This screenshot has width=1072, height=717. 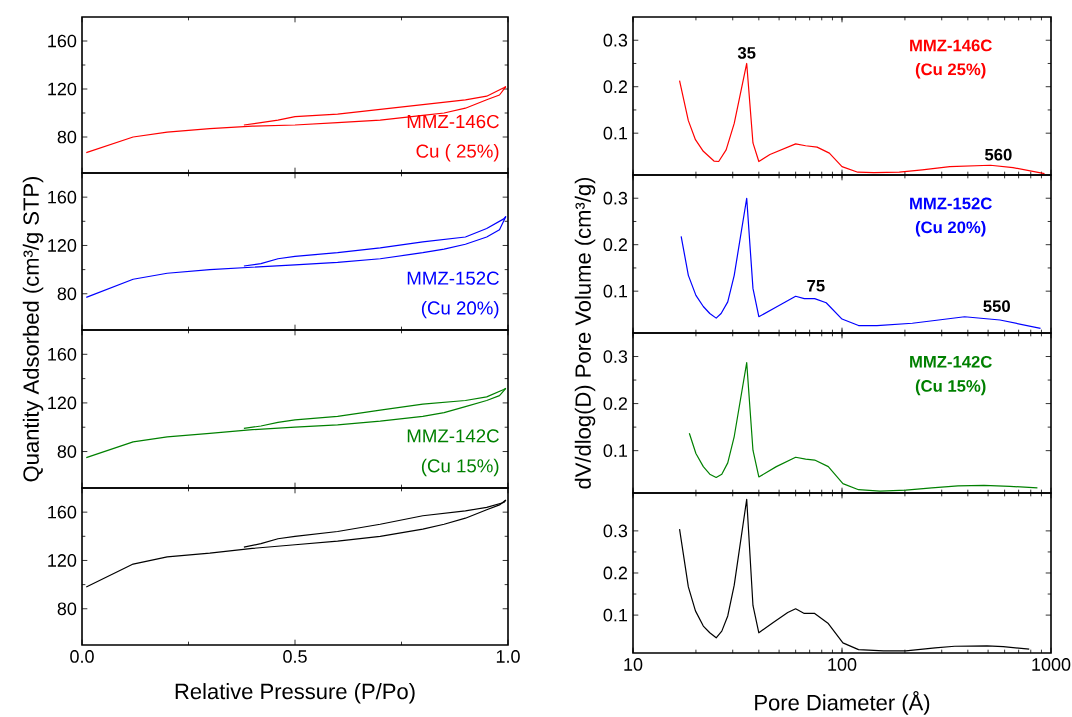 I want to click on annotation: 75, so click(x=816, y=285).